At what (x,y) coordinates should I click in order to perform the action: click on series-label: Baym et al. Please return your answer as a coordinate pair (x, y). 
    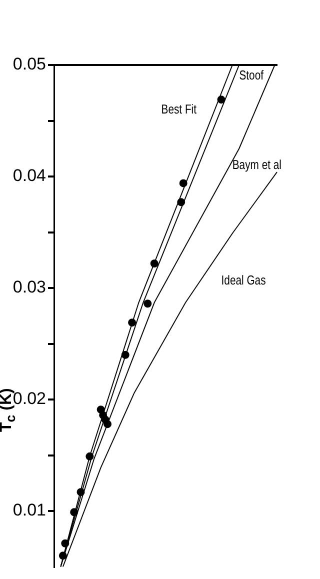
    Looking at the image, I should click on (257, 165).